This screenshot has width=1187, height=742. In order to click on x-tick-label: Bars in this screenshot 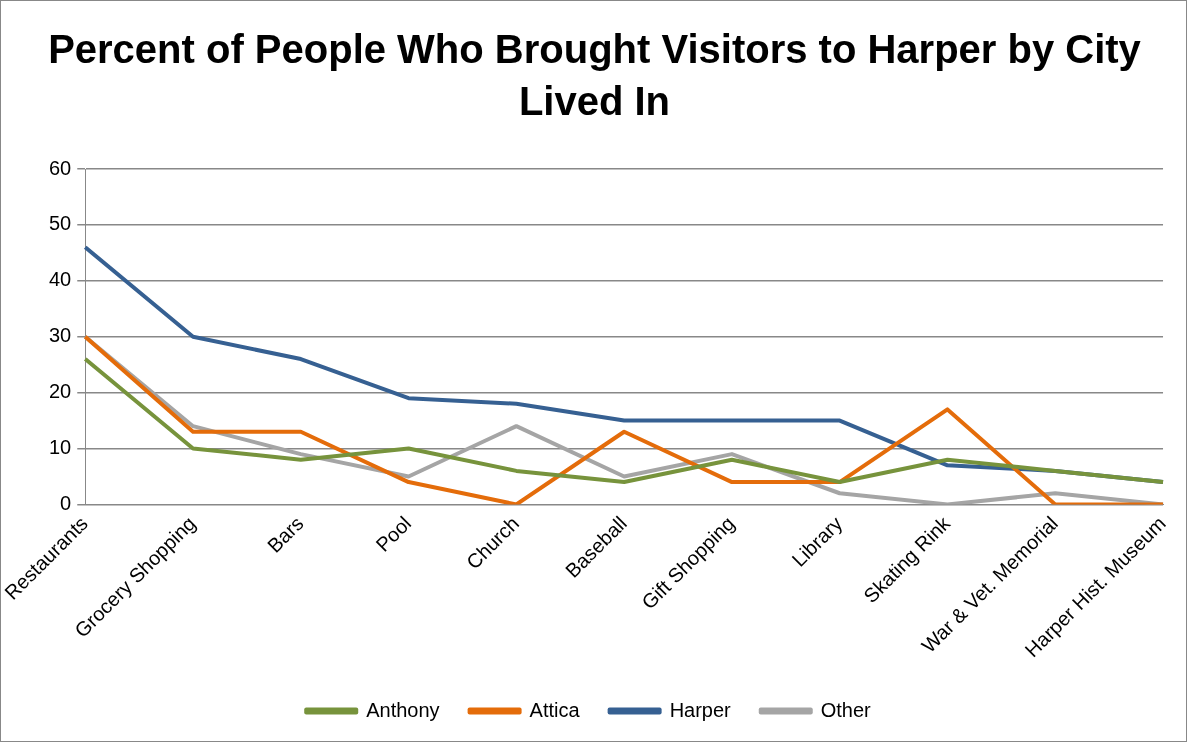, I will do `click(285, 534)`.